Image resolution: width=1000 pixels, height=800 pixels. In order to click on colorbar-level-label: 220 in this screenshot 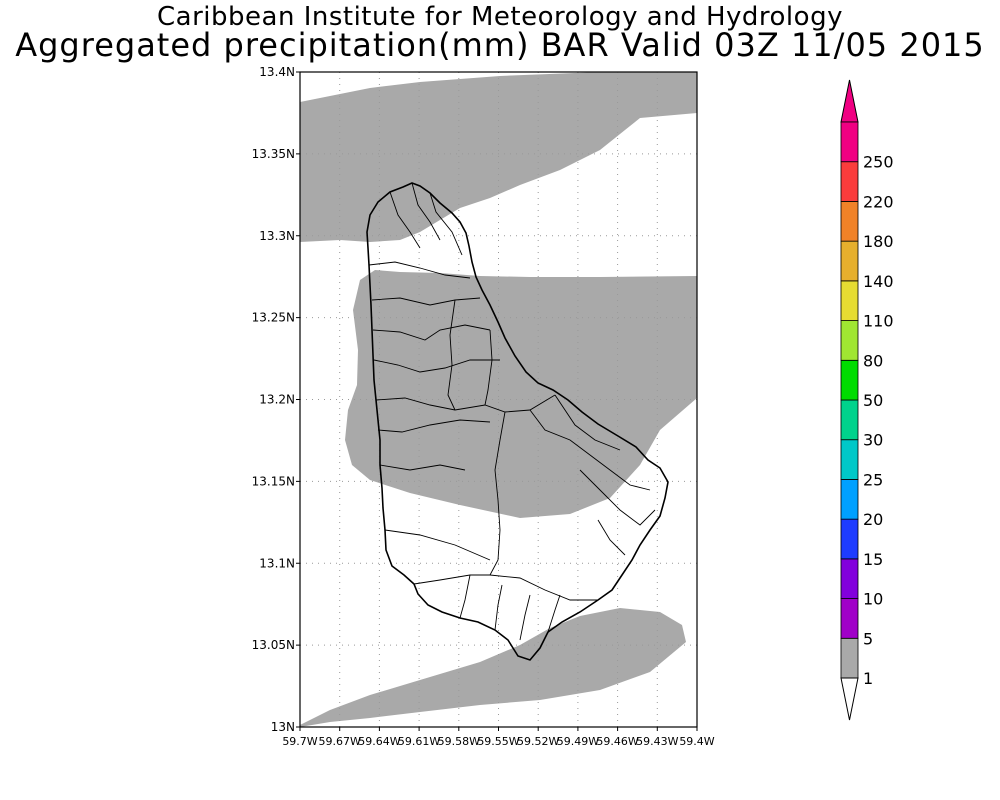, I will do `click(878, 201)`.